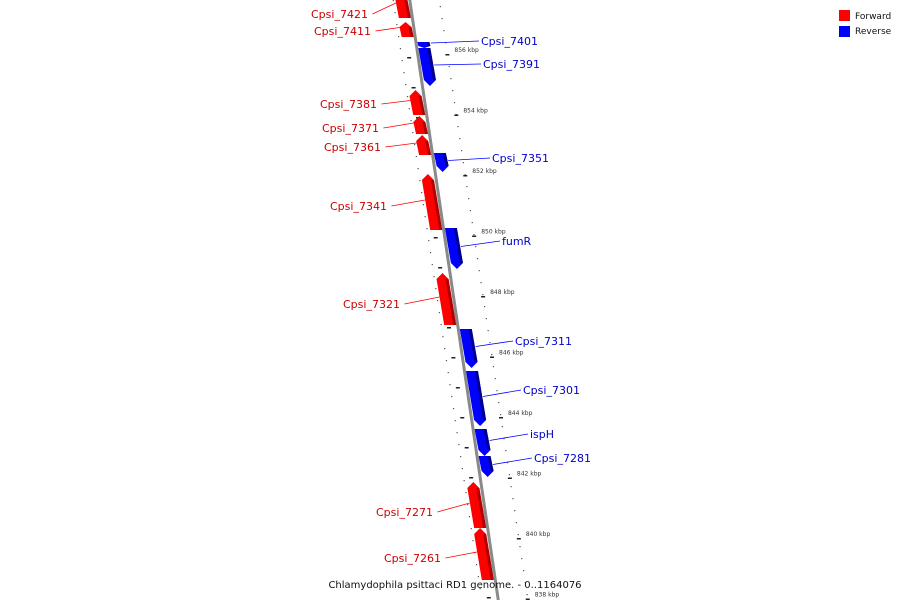  What do you see at coordinates (543, 341) in the screenshot?
I see `gene-label: Cpsi_7311` at bounding box center [543, 341].